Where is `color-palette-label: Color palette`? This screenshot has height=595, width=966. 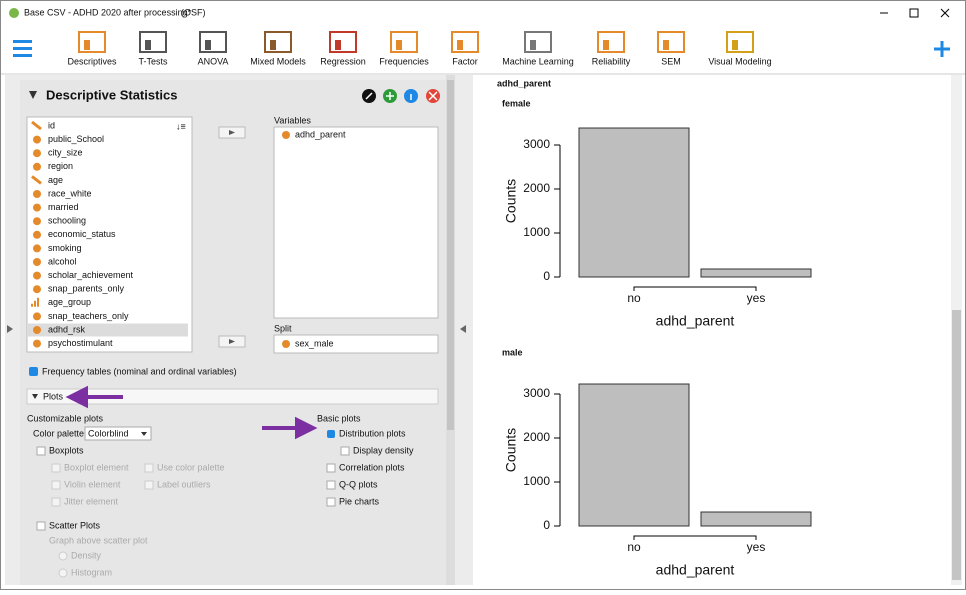 color-palette-label: Color palette is located at coordinates (58, 433).